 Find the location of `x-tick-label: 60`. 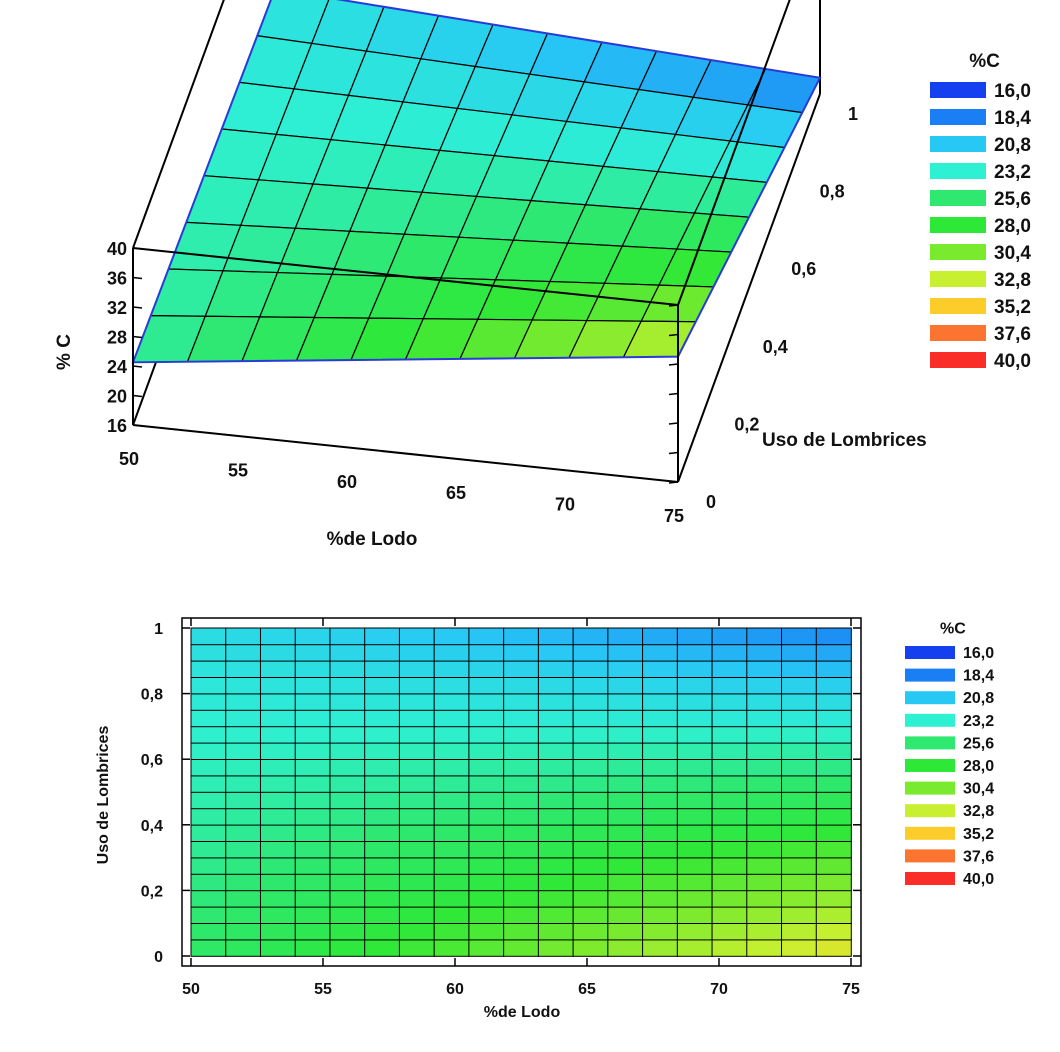

x-tick-label: 60 is located at coordinates (347, 482).